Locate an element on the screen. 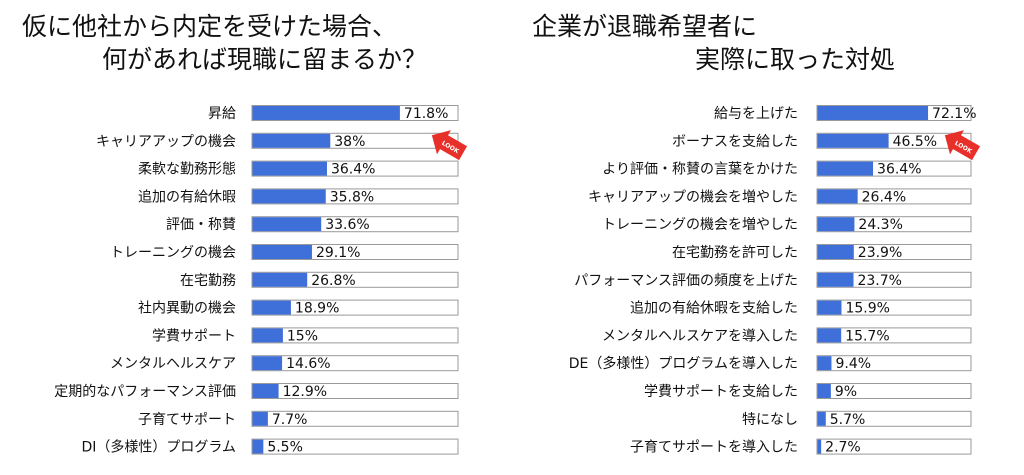  right-chart-category-label: 特になし is located at coordinates (770, 420).